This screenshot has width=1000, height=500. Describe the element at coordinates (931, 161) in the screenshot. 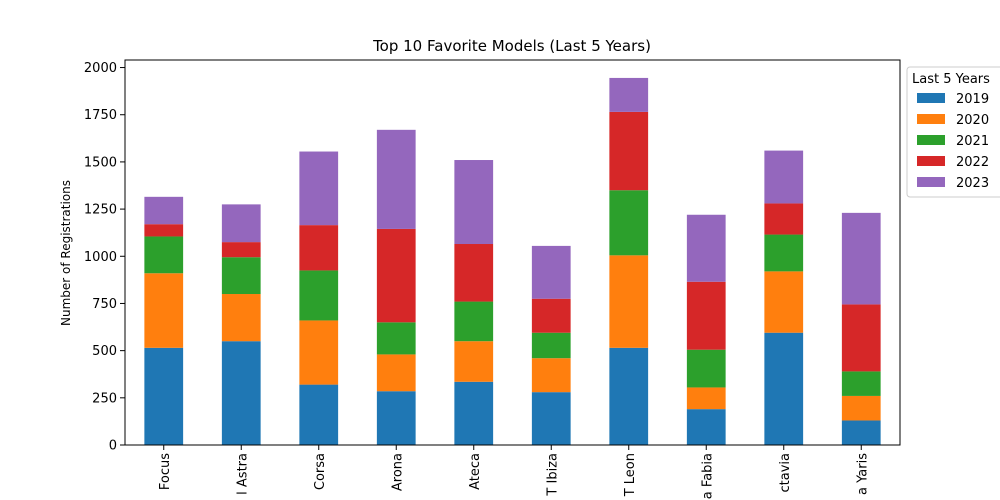

I see `legend-swatch-2022` at that location.